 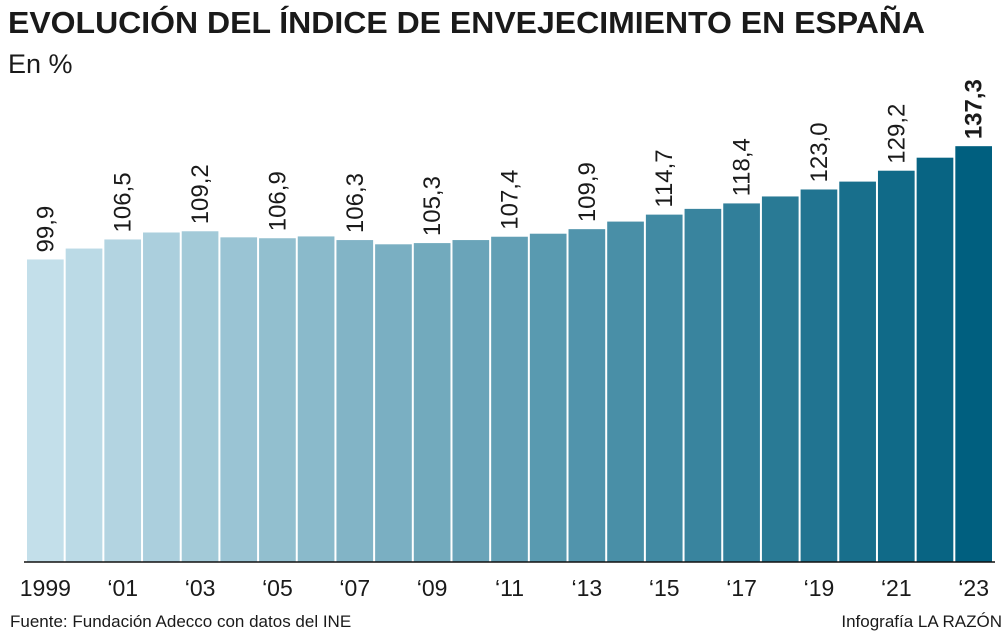 What do you see at coordinates (741, 588) in the screenshot?
I see `x-tick-label: ‘17` at bounding box center [741, 588].